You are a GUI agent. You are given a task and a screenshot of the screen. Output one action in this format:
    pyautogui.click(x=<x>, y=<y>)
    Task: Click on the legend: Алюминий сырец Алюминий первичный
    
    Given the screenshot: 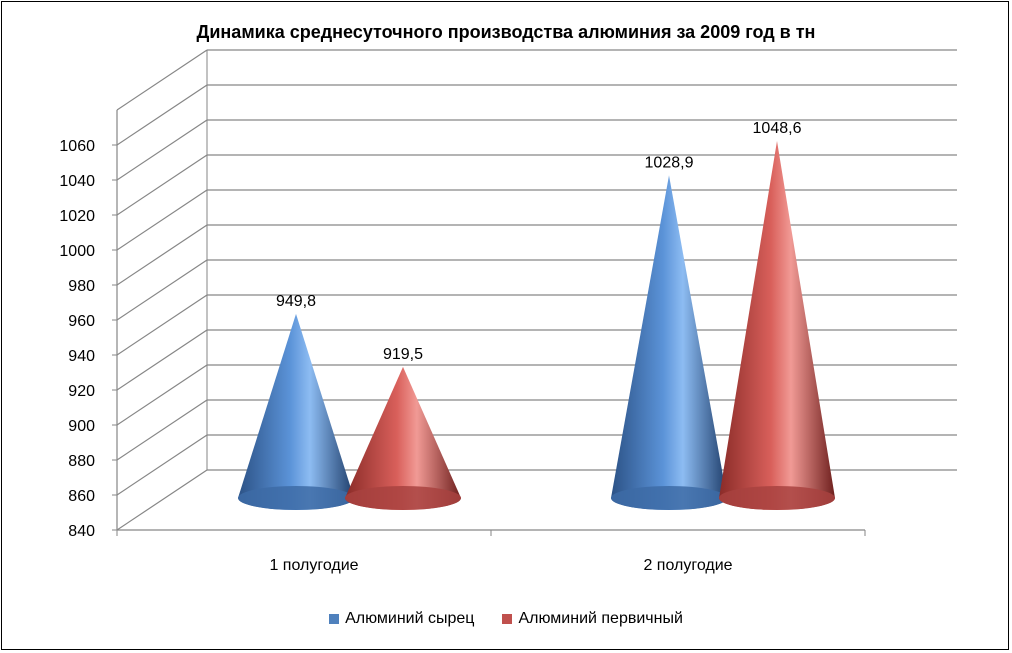 What is the action you would take?
    pyautogui.click(x=506, y=619)
    